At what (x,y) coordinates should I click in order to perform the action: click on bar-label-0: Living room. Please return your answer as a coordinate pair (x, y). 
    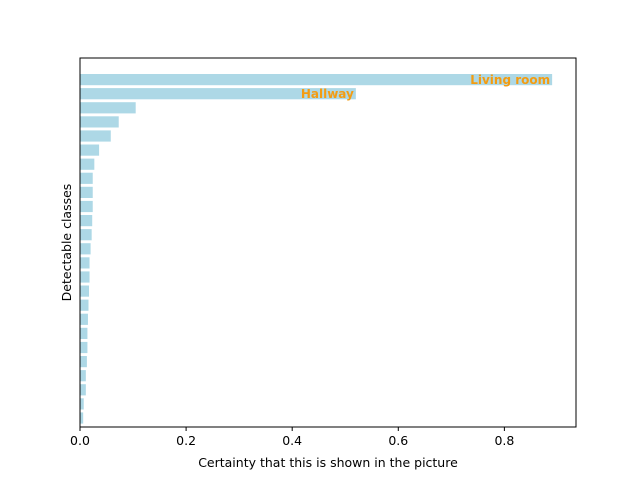
    Looking at the image, I should click on (510, 80).